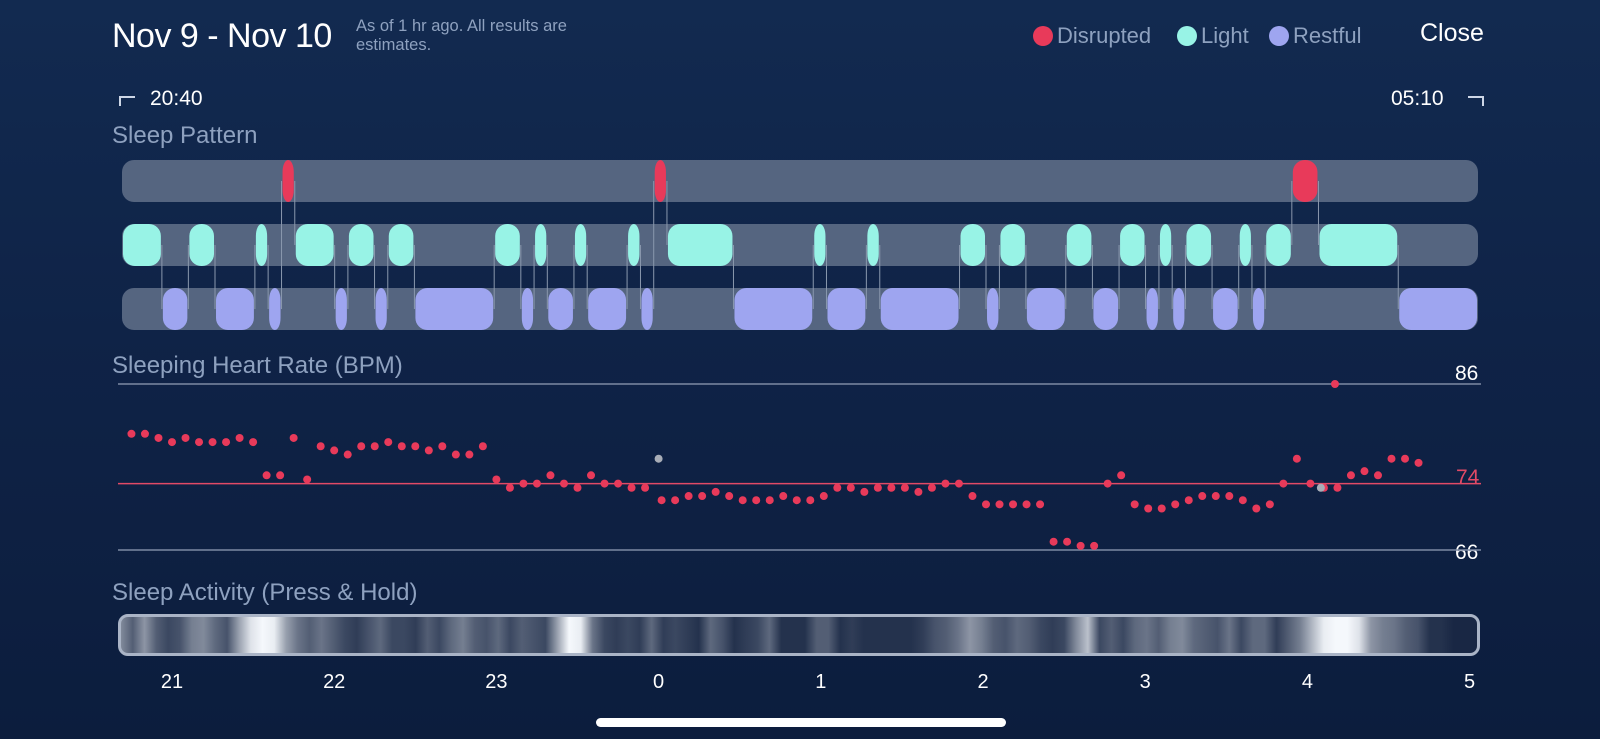  Describe the element at coordinates (334, 682) in the screenshot. I see `hour-tick-label: 22` at that location.